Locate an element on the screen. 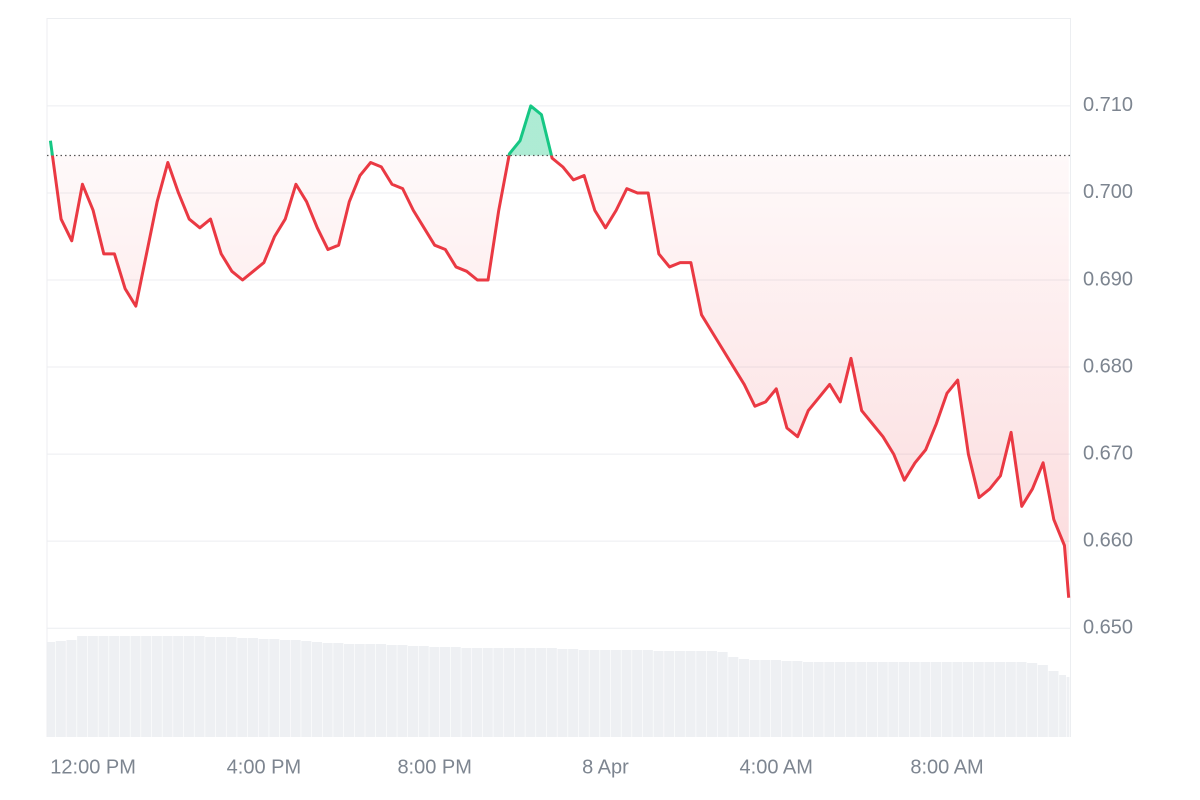 This screenshot has width=1200, height=800. x-tick-label: 12:00 PM is located at coordinates (93, 767).